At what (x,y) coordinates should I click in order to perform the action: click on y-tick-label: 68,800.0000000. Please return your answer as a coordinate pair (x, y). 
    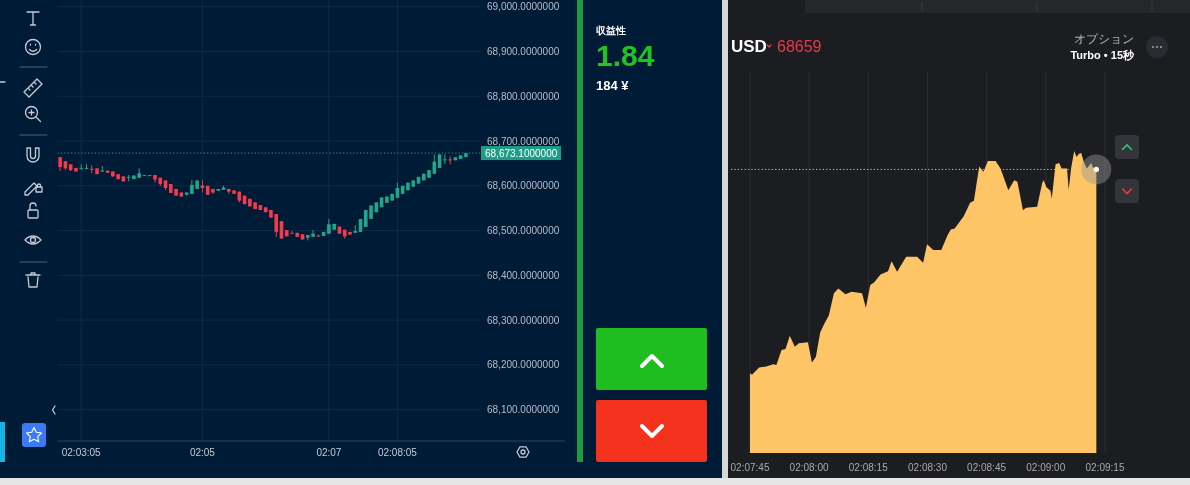
    Looking at the image, I should click on (523, 96).